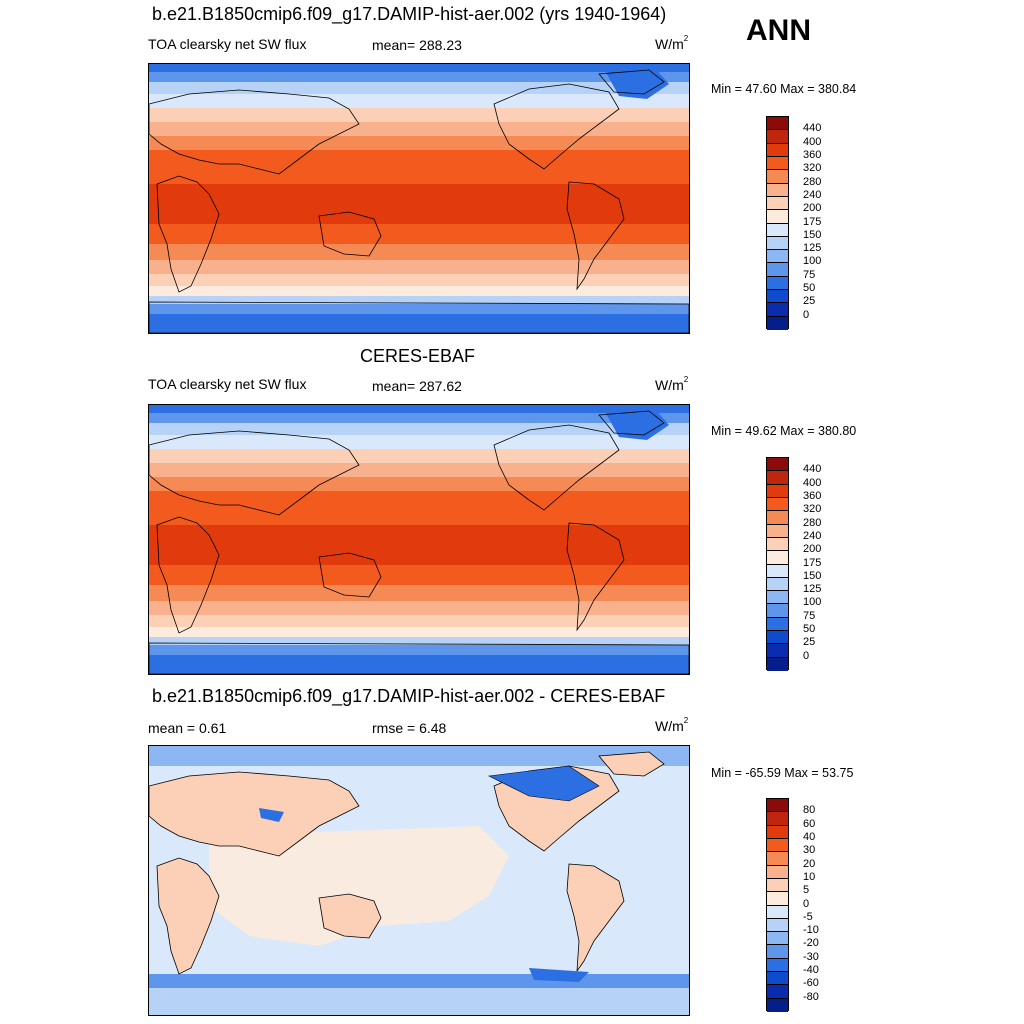 This screenshot has width=1024, height=1024. I want to click on colorbar-label: -10, so click(811, 930).